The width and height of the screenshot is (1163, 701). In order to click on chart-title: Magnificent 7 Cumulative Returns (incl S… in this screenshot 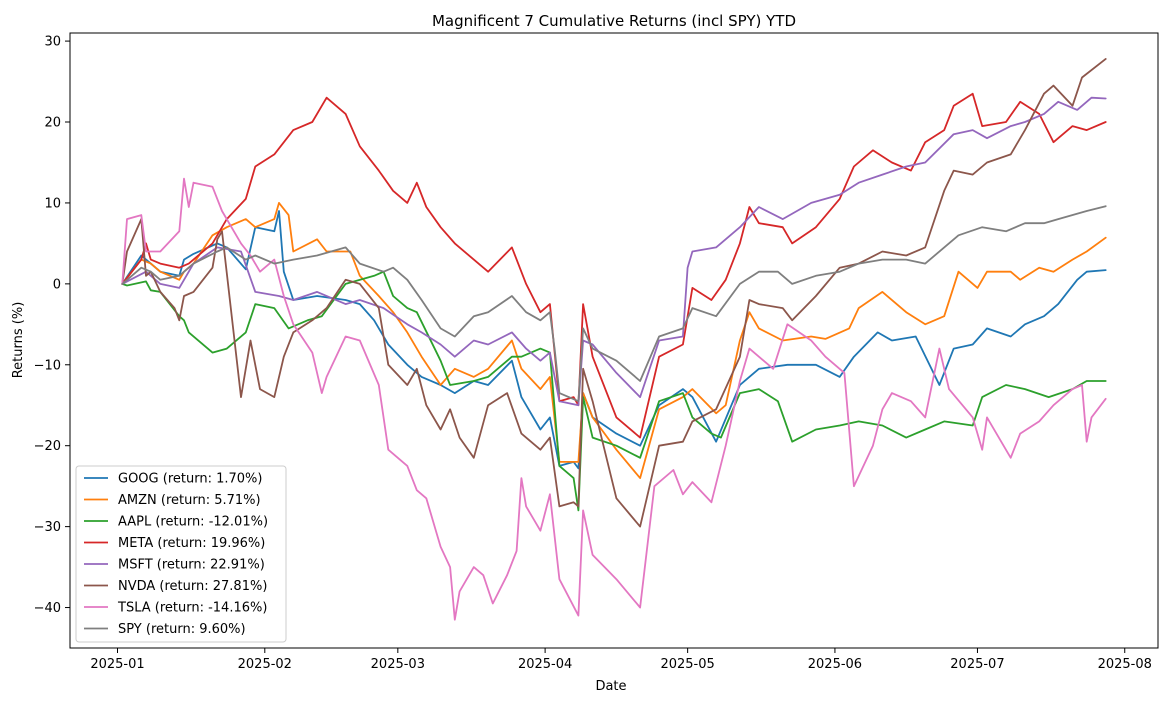, I will do `click(614, 21)`.